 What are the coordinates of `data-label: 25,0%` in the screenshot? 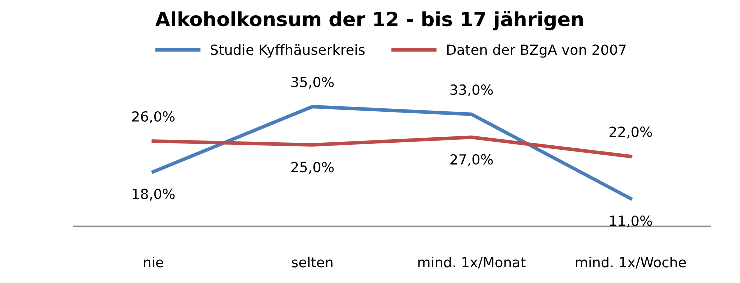 It's located at (313, 168).